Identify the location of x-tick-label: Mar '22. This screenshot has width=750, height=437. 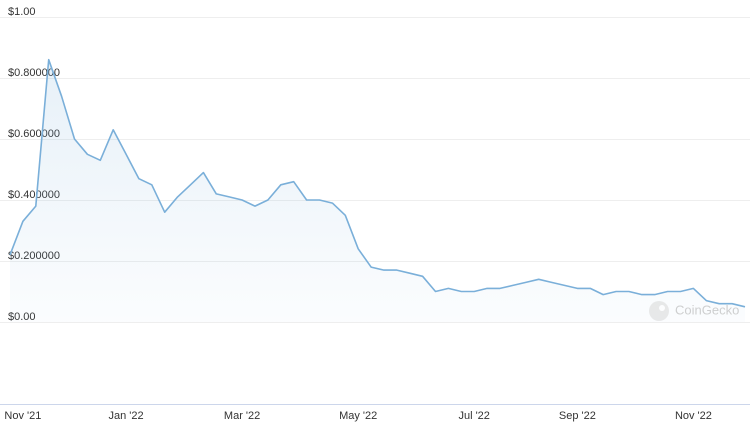
(242, 416).